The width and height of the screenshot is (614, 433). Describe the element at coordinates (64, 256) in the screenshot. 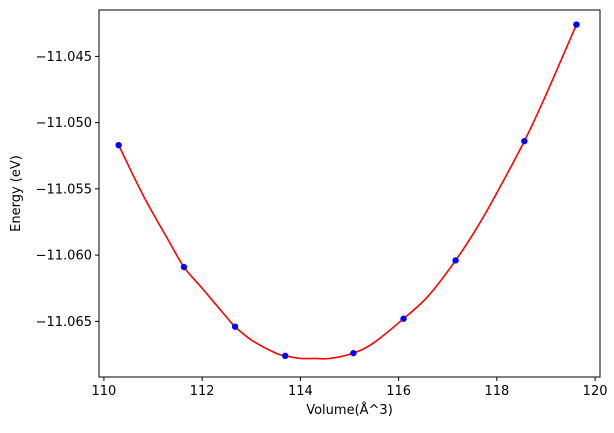

I see `y-tick-label: −11.060` at that location.